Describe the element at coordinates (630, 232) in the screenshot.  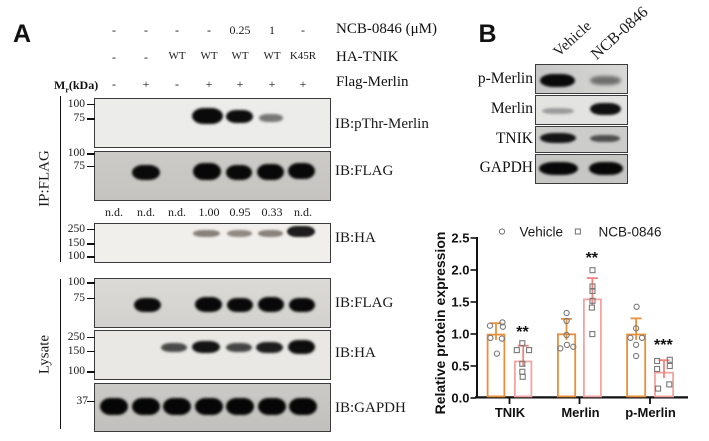
I see `svg-text: NCB-0846` at that location.